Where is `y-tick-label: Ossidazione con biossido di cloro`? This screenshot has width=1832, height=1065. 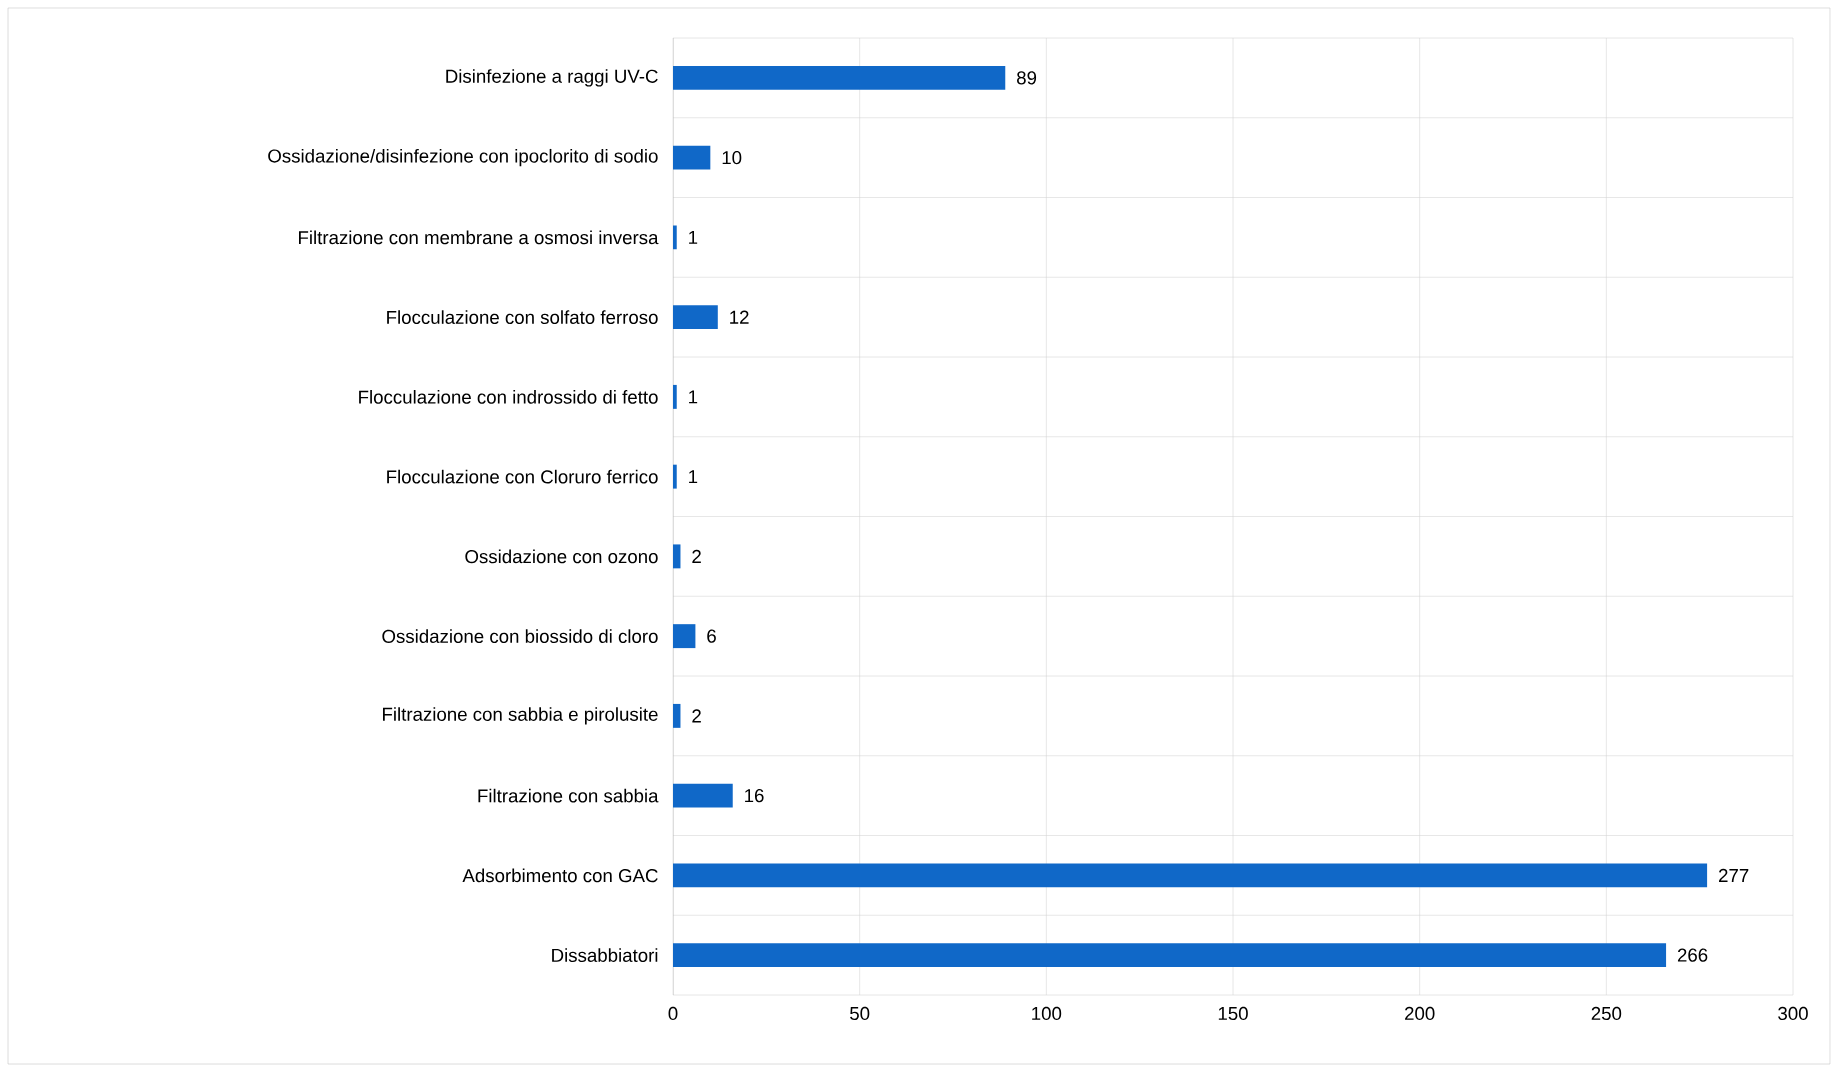 y-tick-label: Ossidazione con biossido di cloro is located at coordinates (520, 636).